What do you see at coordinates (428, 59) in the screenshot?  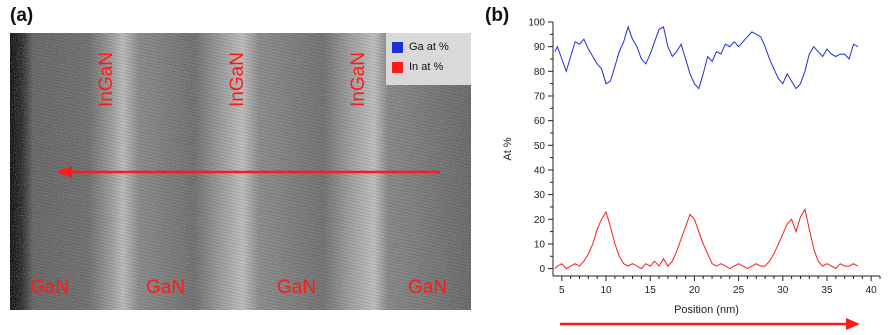 I see `micrograph-legend: Ga at % In at %` at bounding box center [428, 59].